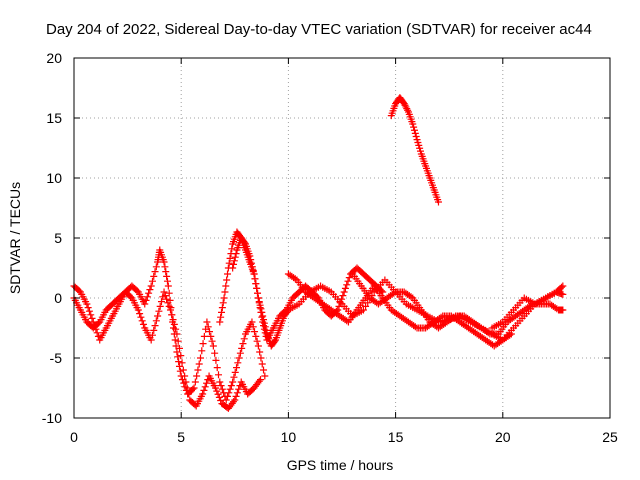  I want to click on x-tick-label: 10, so click(289, 437).